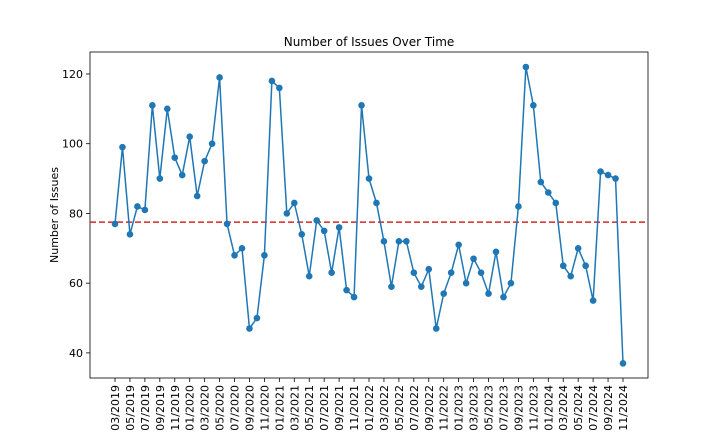 This screenshot has height=432, width=720. I want to click on x-tick-label: 09/2024, so click(608, 408).